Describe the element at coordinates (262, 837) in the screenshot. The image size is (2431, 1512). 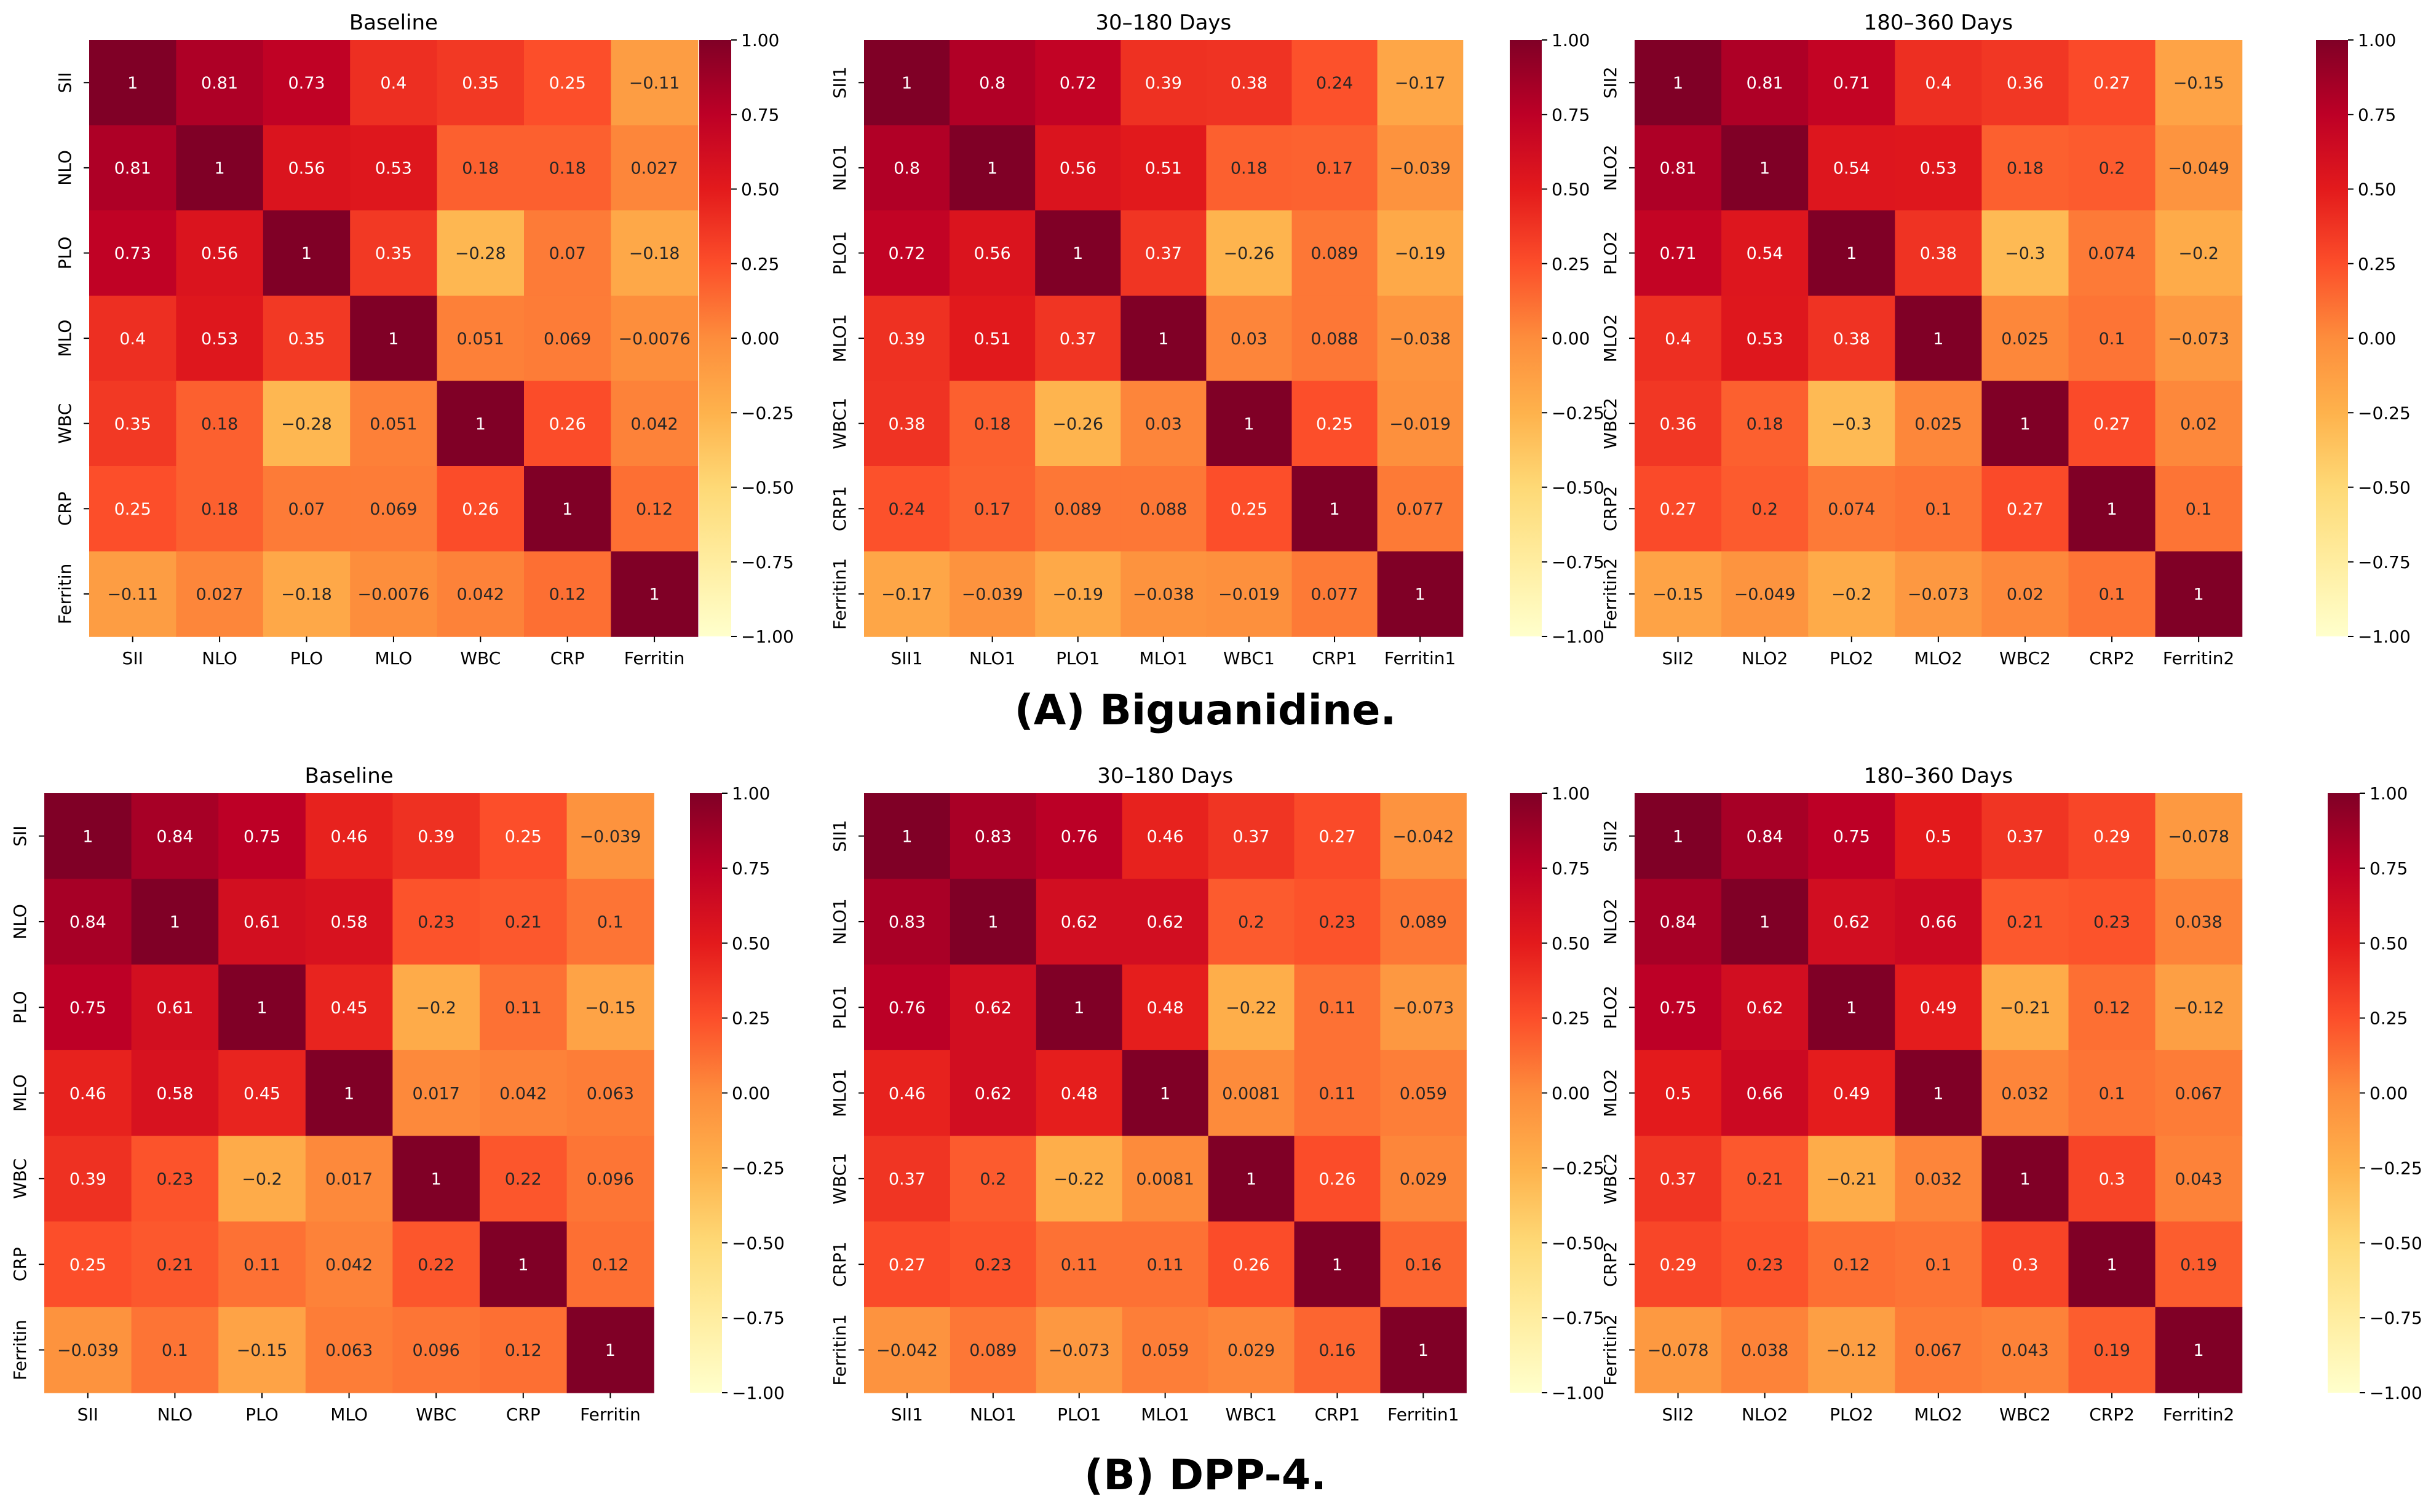
I see `cell-value-label: 0.75` at that location.